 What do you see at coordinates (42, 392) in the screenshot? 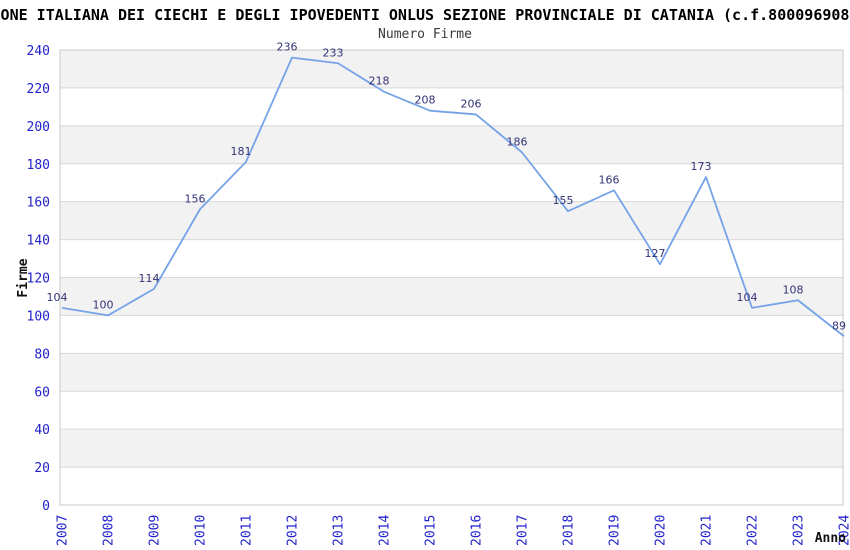
I see `y-tick-label: 60` at bounding box center [42, 392].